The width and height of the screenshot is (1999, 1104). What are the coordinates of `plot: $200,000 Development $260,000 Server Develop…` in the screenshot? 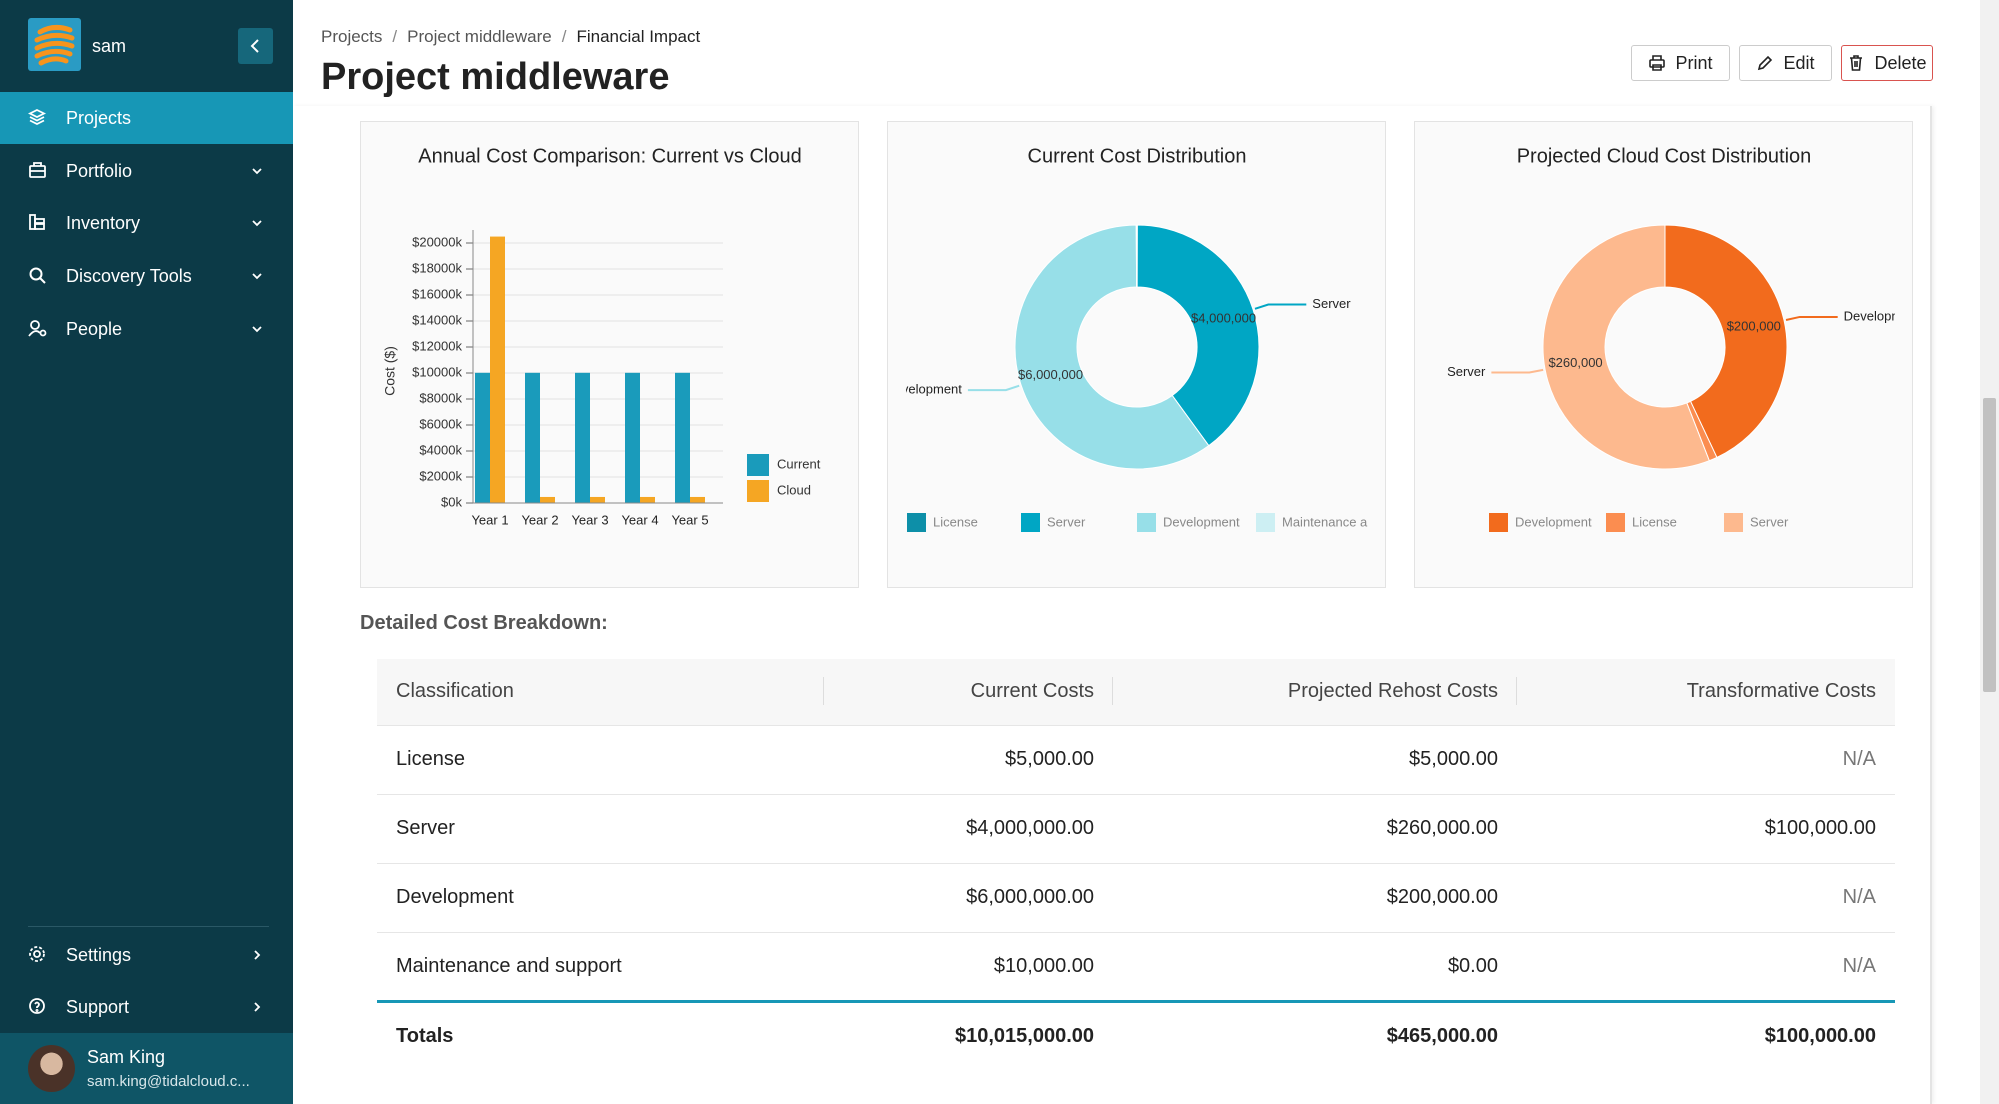 It's located at (1680, 378).